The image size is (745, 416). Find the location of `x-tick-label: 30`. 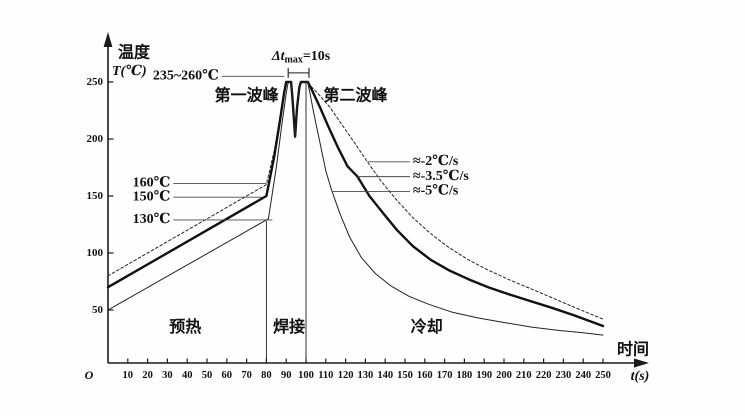

x-tick-label: 30 is located at coordinates (167, 375).